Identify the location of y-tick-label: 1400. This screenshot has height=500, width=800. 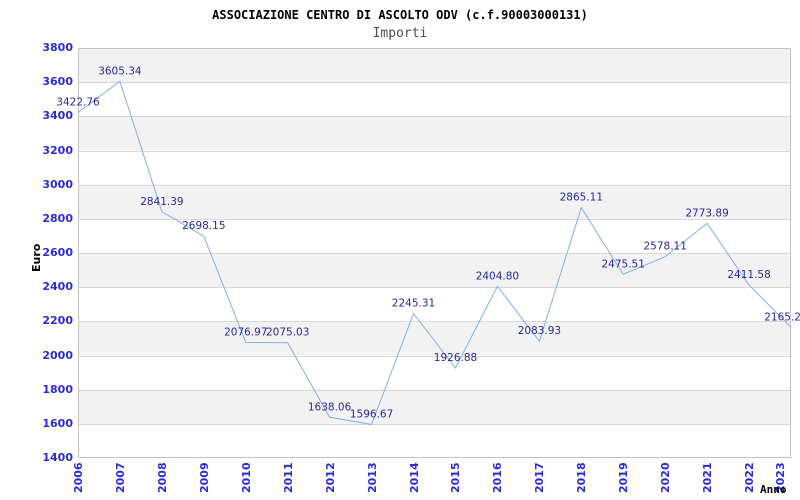
(57, 457).